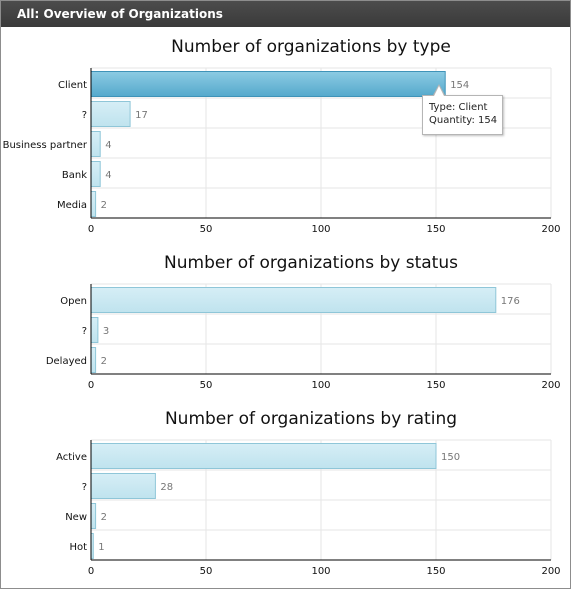 The height and width of the screenshot is (589, 571). Describe the element at coordinates (463, 120) in the screenshot. I see `tooltip-quantity: Quantity: 154` at that location.